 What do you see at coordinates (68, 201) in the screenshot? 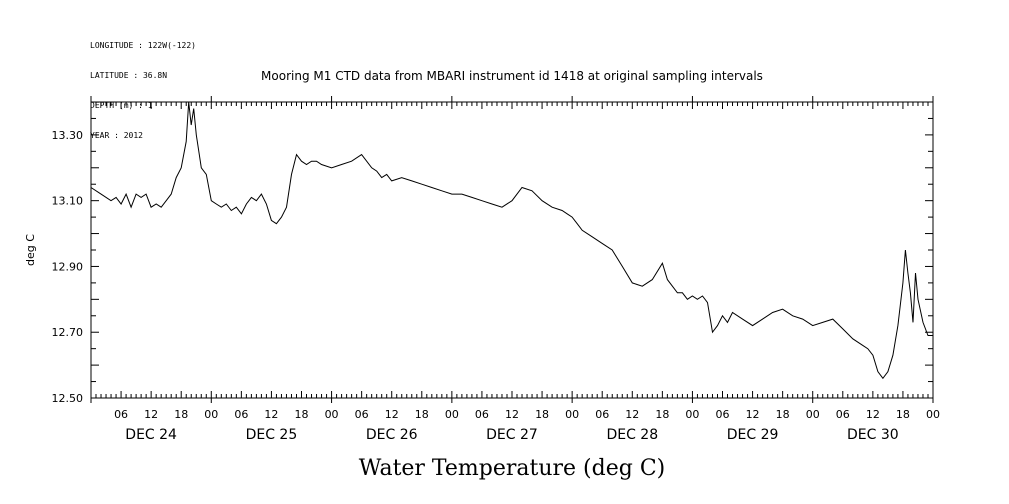
I see `y-tick-label: 13.10` at bounding box center [68, 201].